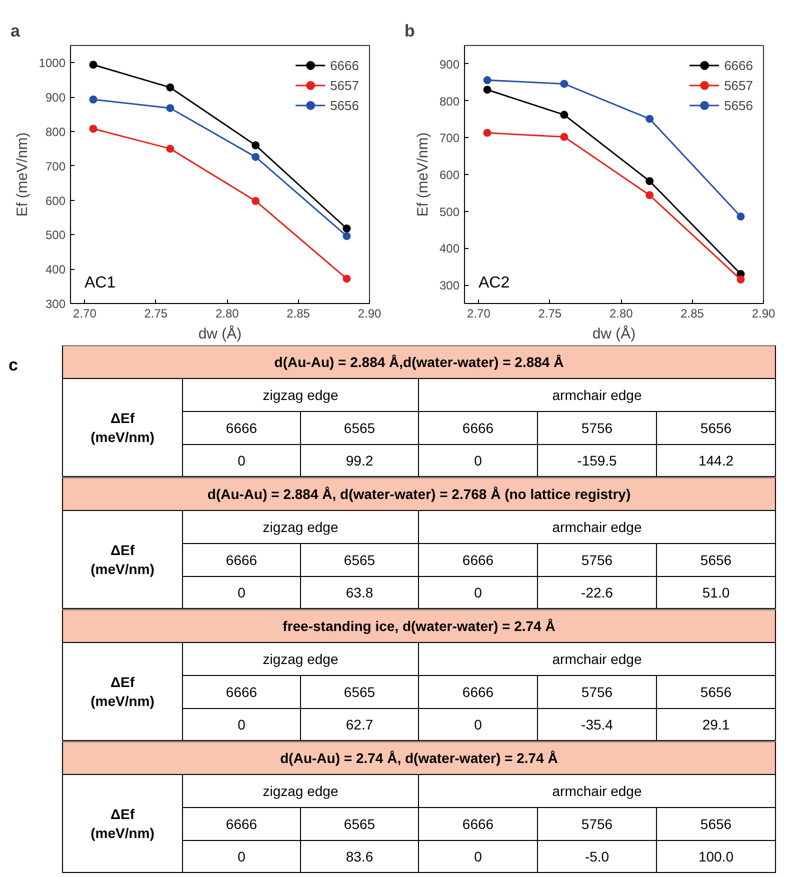  I want to click on annotation: AC2, so click(494, 283).